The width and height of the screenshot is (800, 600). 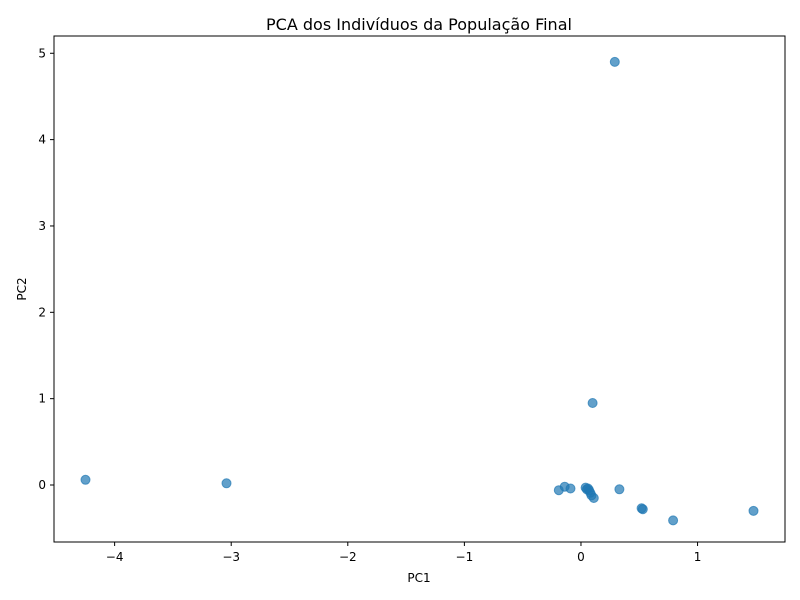 I want to click on y-axis-label: PC2, so click(x=22, y=288).